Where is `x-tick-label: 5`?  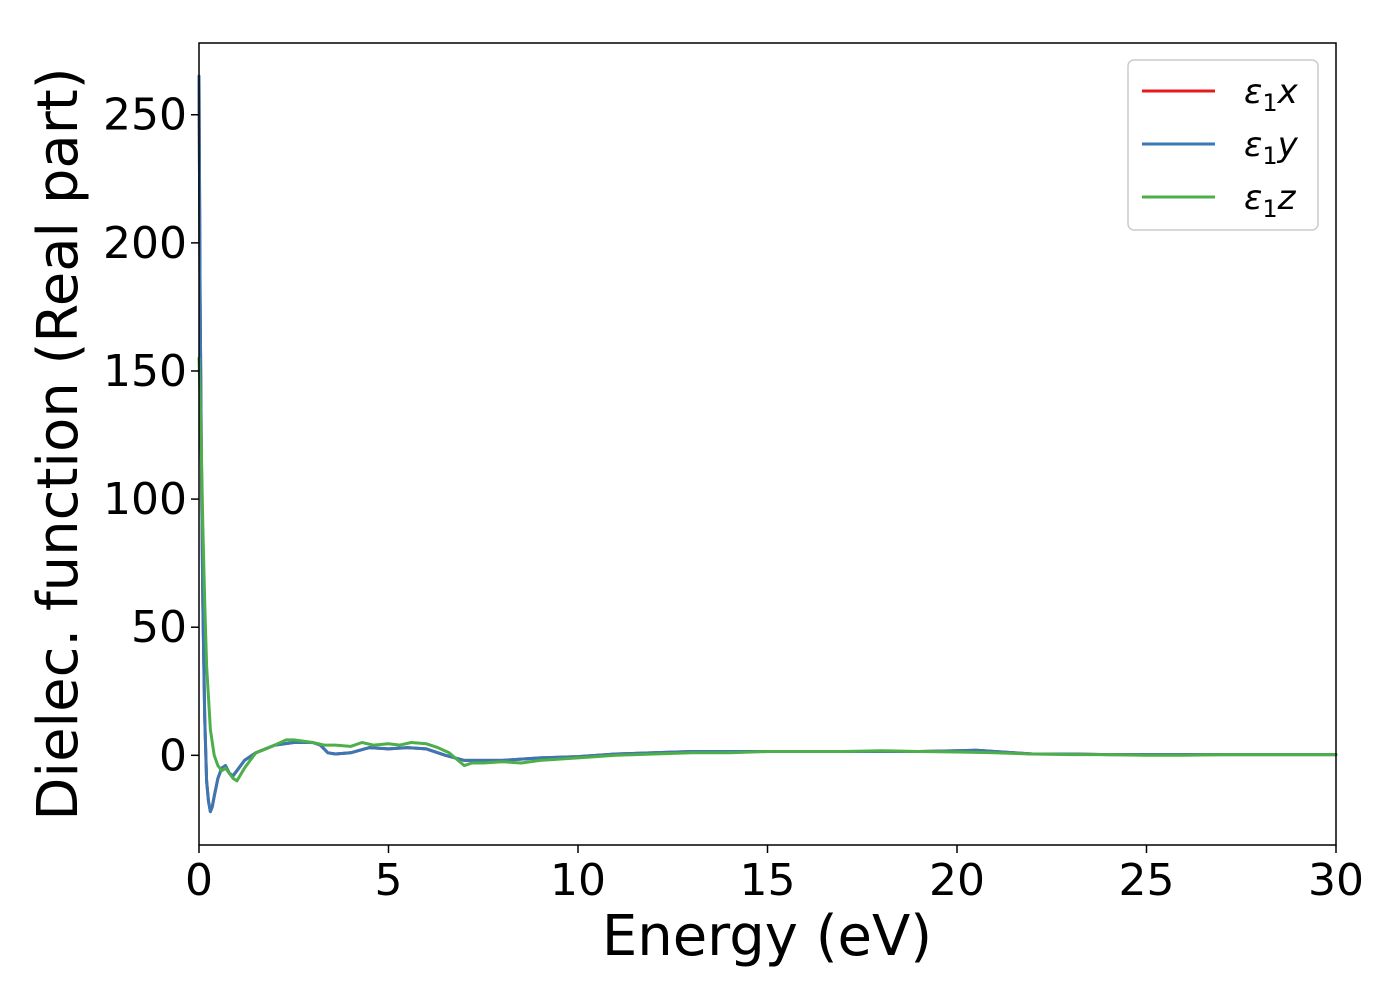
x-tick-label: 5 is located at coordinates (389, 880).